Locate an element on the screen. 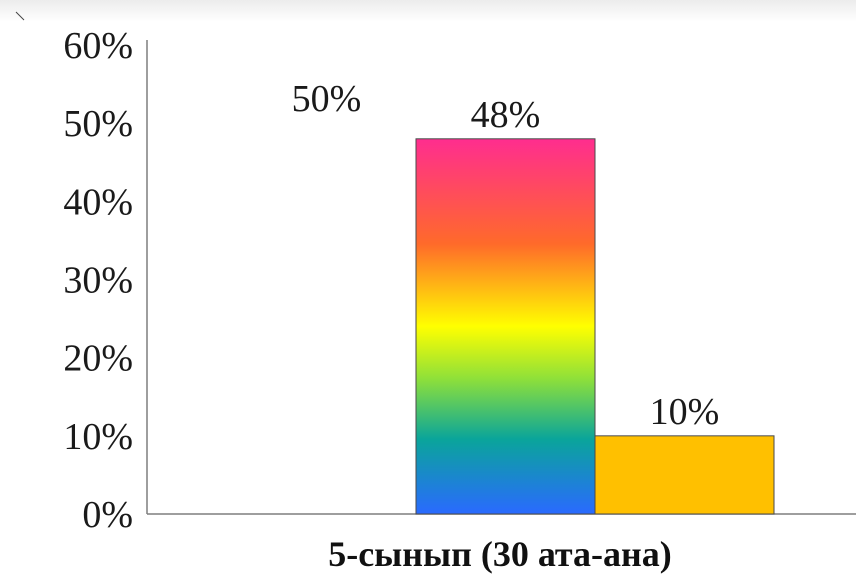  y-tick-label: 10% is located at coordinates (98, 437).